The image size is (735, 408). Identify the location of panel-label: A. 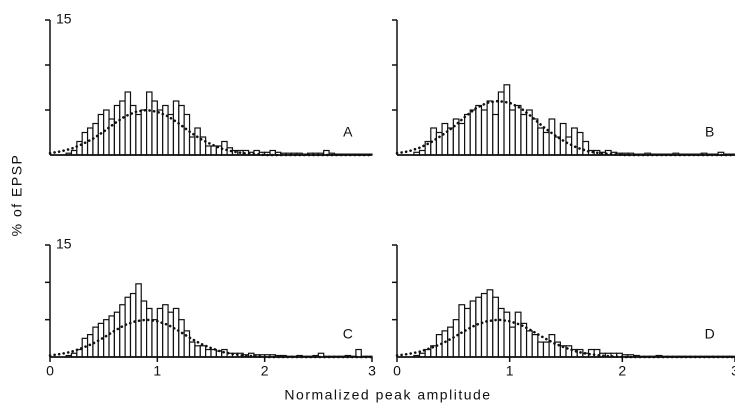
(348, 132).